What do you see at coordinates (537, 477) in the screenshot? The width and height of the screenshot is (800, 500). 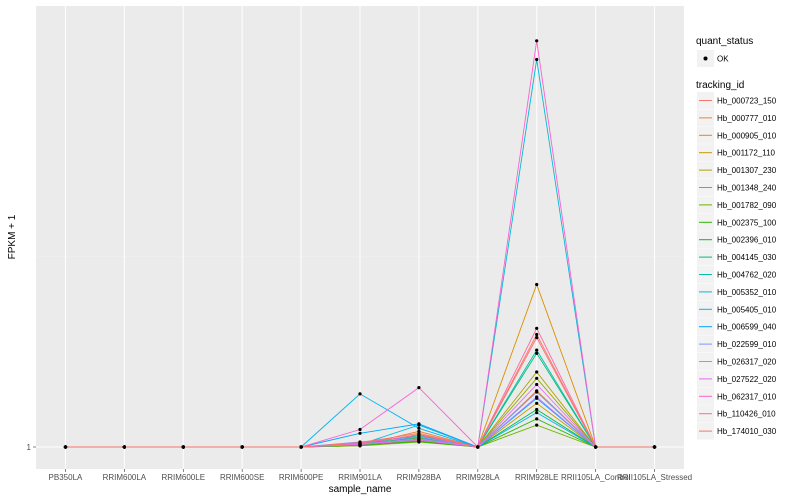 I see `x-tick-label: RRIM928LE` at bounding box center [537, 477].